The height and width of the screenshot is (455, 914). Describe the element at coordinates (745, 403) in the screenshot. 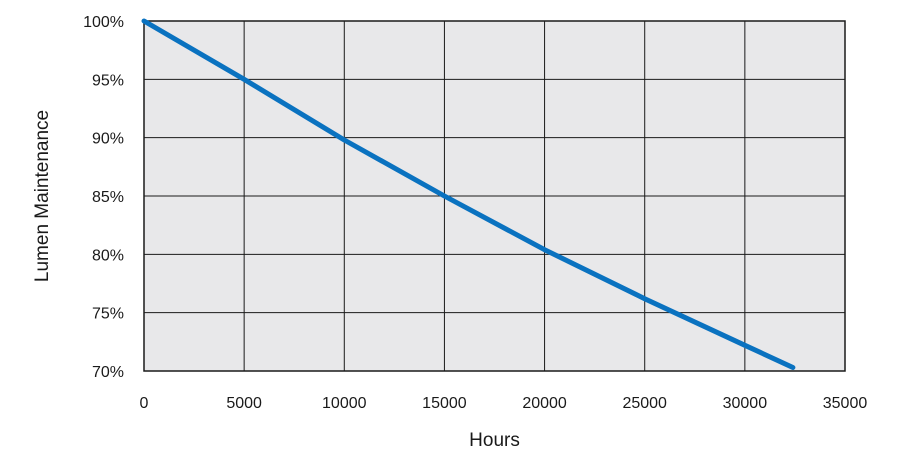

I see `x-tick-label: 30000` at that location.